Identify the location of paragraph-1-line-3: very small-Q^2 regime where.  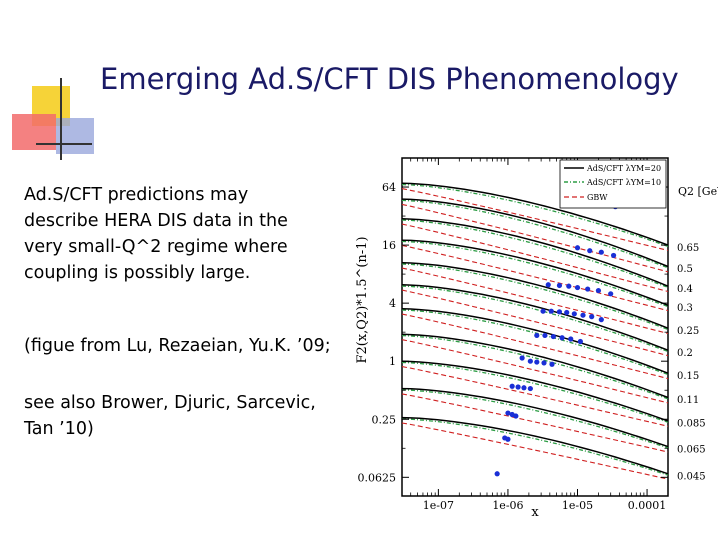
(156, 247).